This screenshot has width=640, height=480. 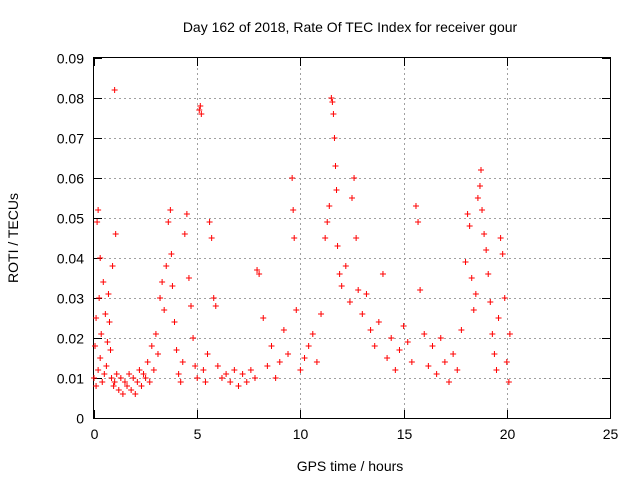 I want to click on y-tick-label: 0.08, so click(x=70, y=99).